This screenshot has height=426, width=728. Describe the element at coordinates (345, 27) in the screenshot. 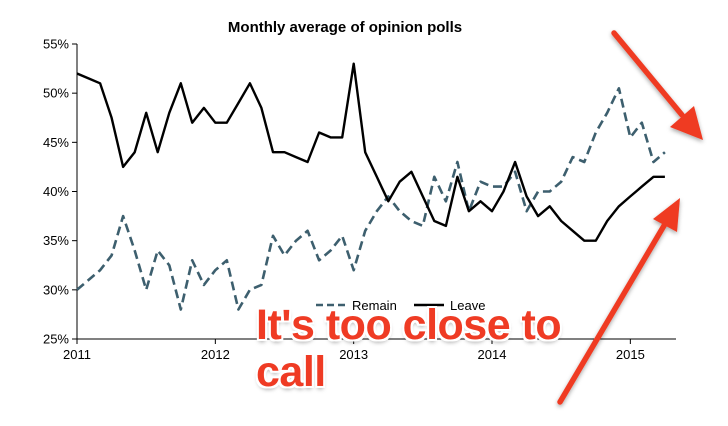

I see `chart-title: Monthly average of opinion polls` at that location.